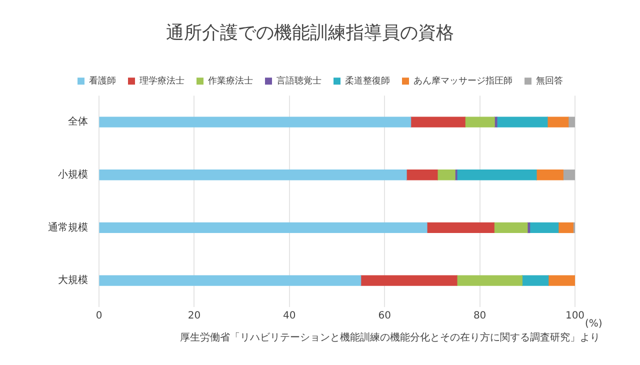 The image size is (640, 365). I want to click on legend-label: 無回答, so click(549, 80).